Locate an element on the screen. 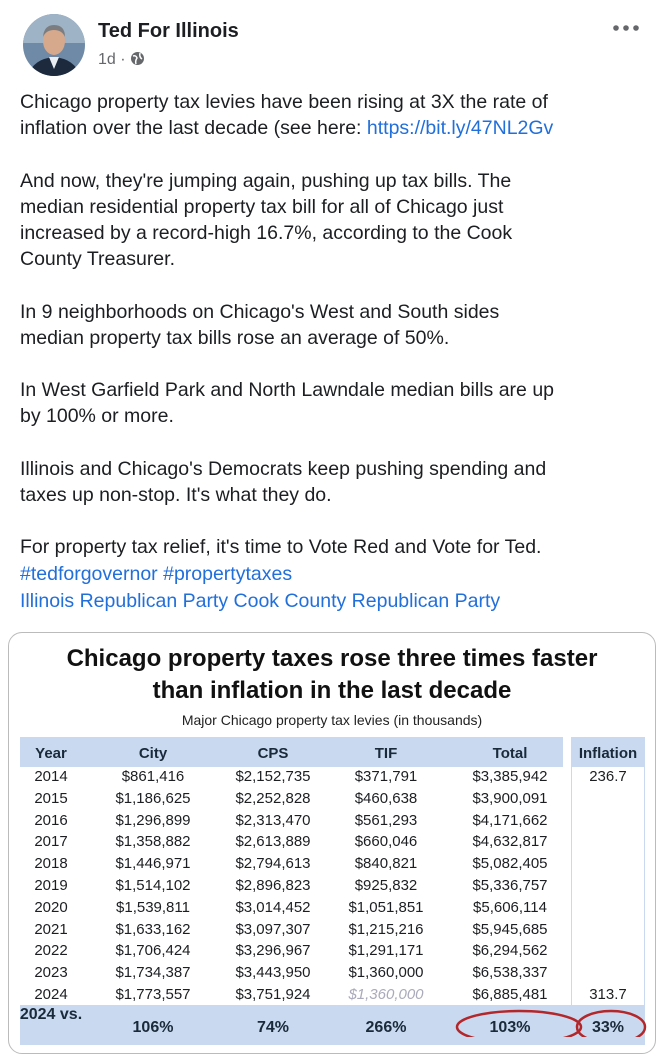  table-cell: 2023 is located at coordinates (51, 973).